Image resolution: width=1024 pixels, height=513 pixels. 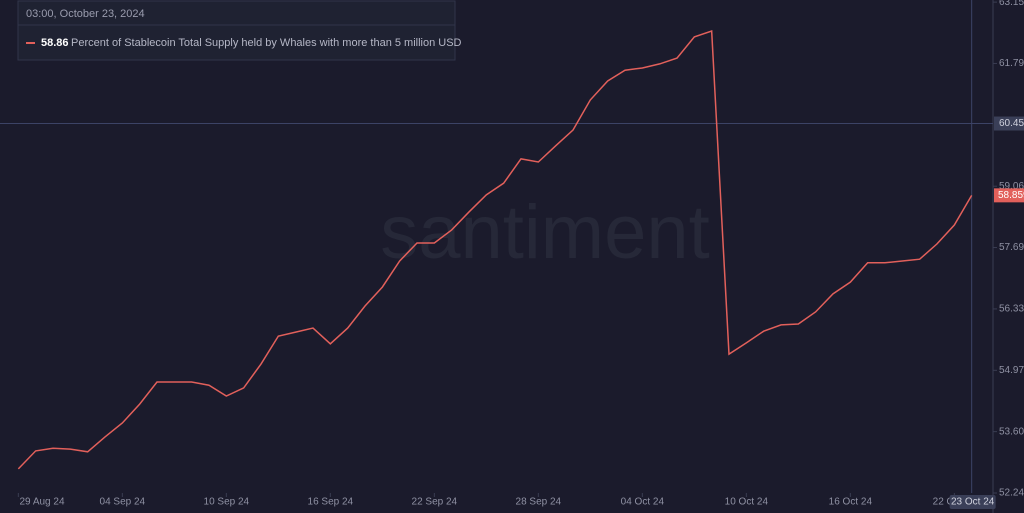 I want to click on y-tick-label: 52.244, so click(x=1011, y=493).